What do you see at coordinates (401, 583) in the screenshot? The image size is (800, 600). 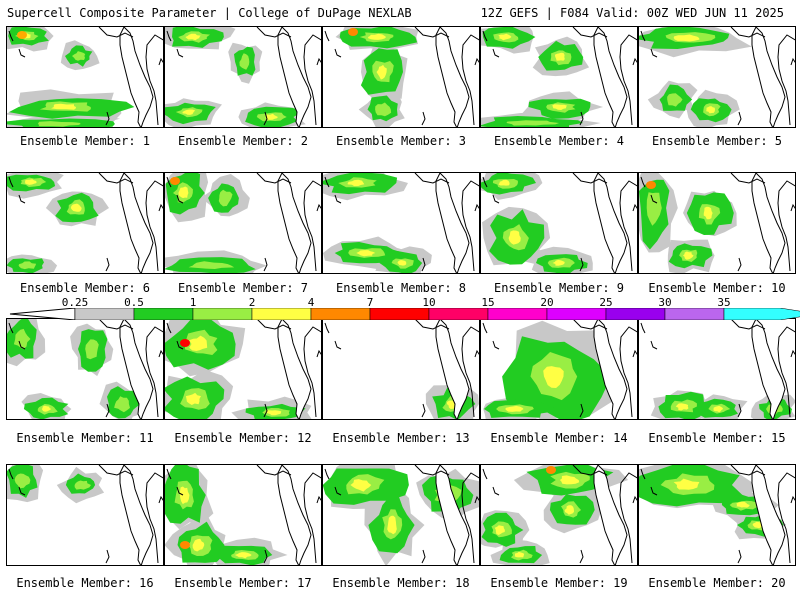 I see `ensemble-member-label: Ensemble Member: 18` at bounding box center [401, 583].